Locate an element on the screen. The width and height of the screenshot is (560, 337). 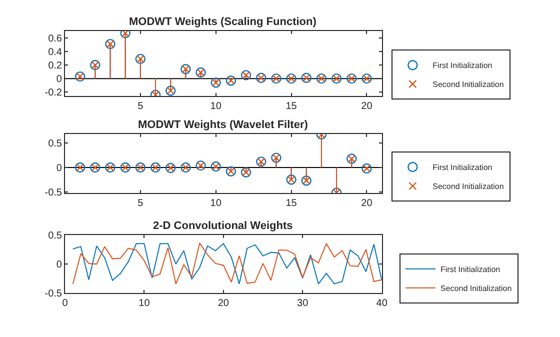
y-tick-label: 0.4 is located at coordinates (55, 52).